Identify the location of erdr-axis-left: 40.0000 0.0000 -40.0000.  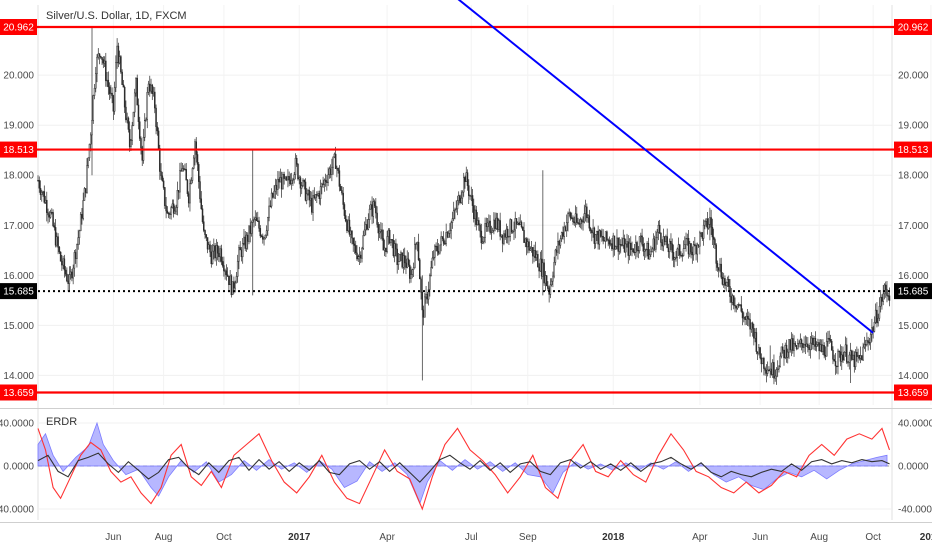
(17, 467).